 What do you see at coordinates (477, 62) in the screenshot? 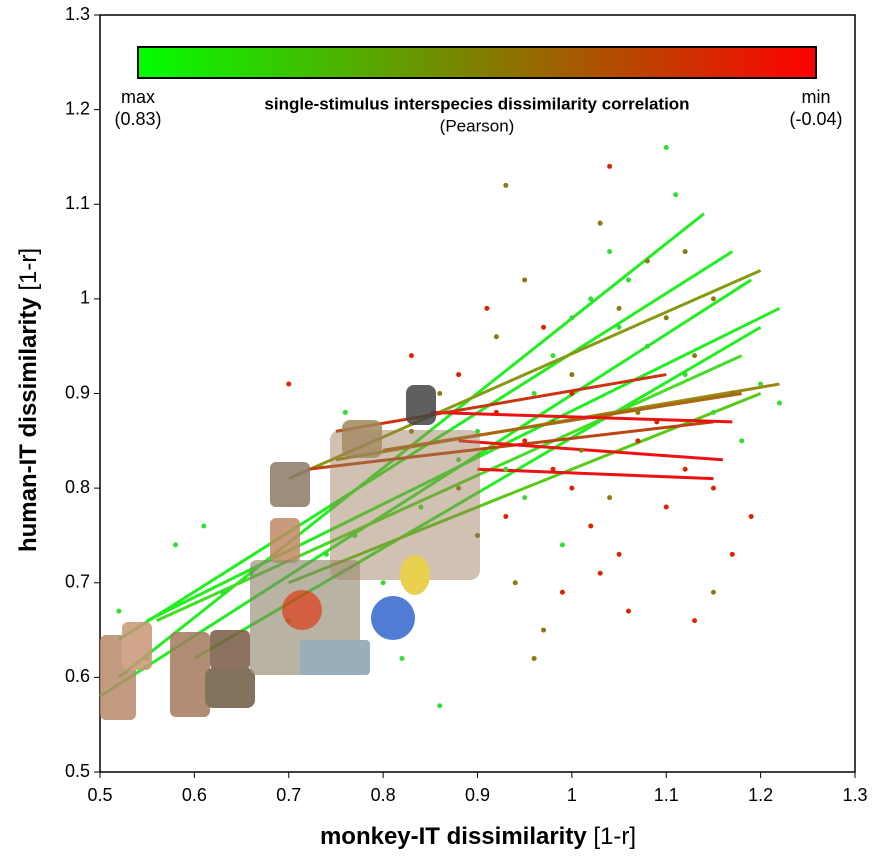
I see `colorbar` at bounding box center [477, 62].